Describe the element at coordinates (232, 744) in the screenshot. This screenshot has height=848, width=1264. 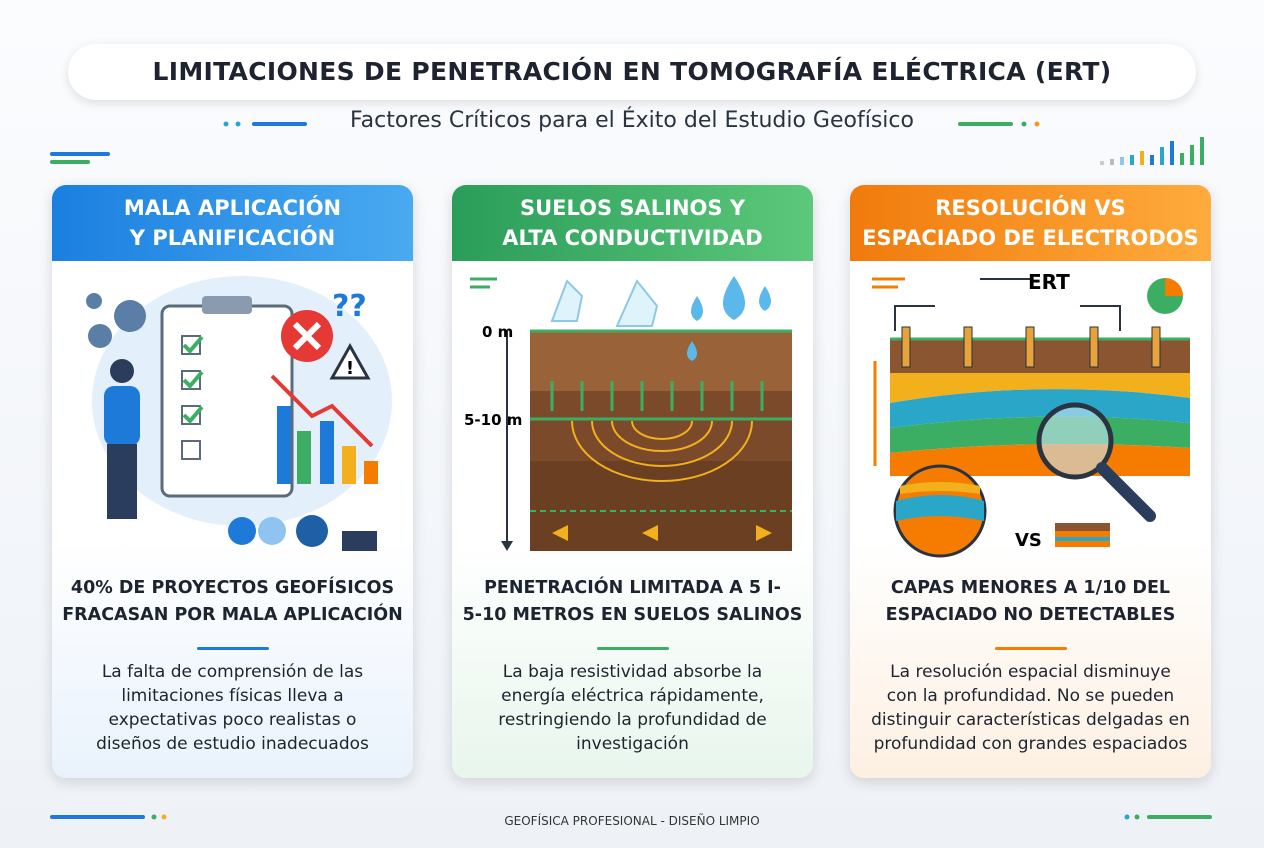
I see `description-line: diseños de estudio inadecuados` at that location.